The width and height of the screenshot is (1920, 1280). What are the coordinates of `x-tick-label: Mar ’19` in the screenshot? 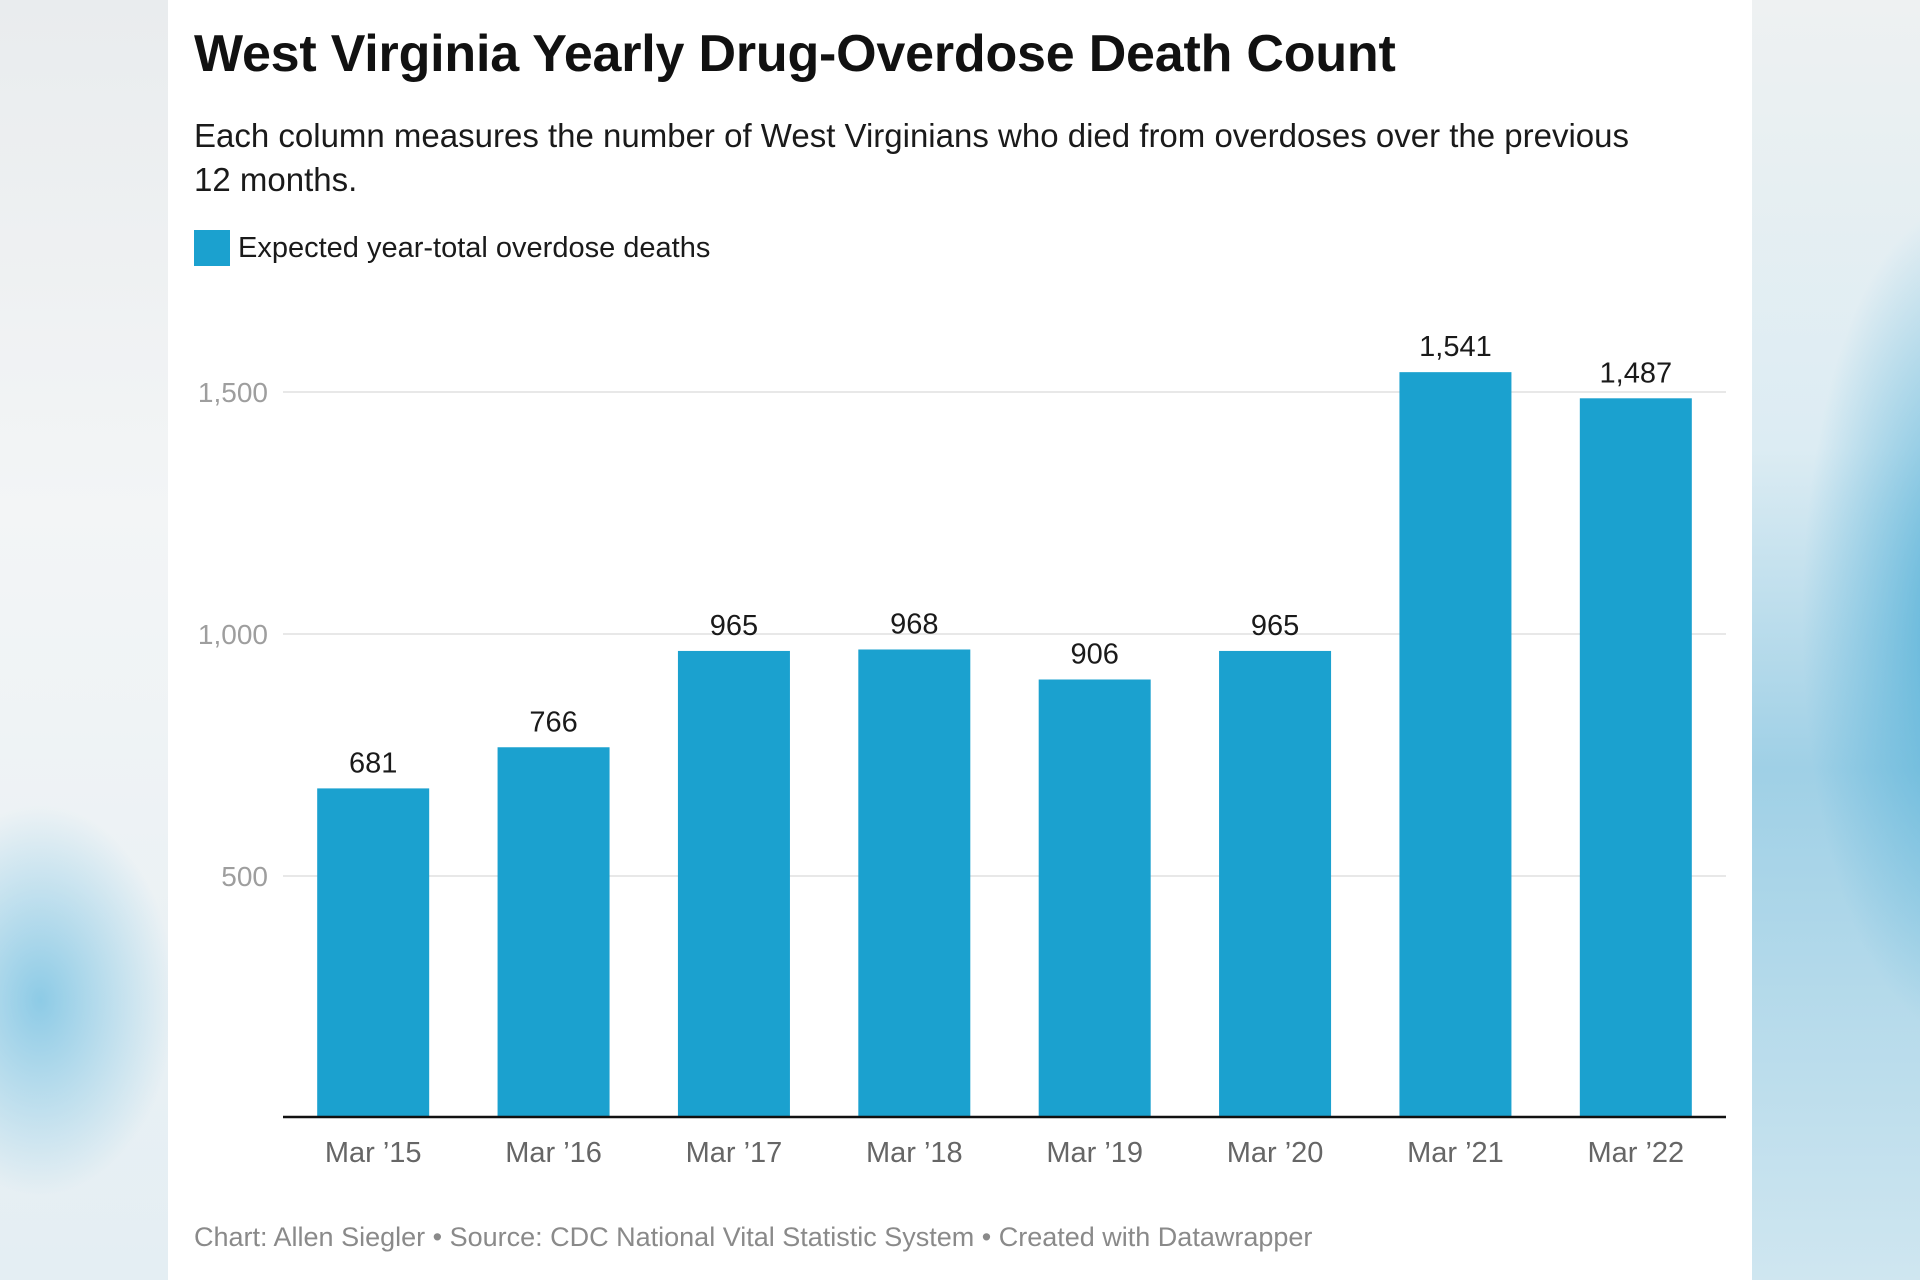 It's located at (1094, 1153).